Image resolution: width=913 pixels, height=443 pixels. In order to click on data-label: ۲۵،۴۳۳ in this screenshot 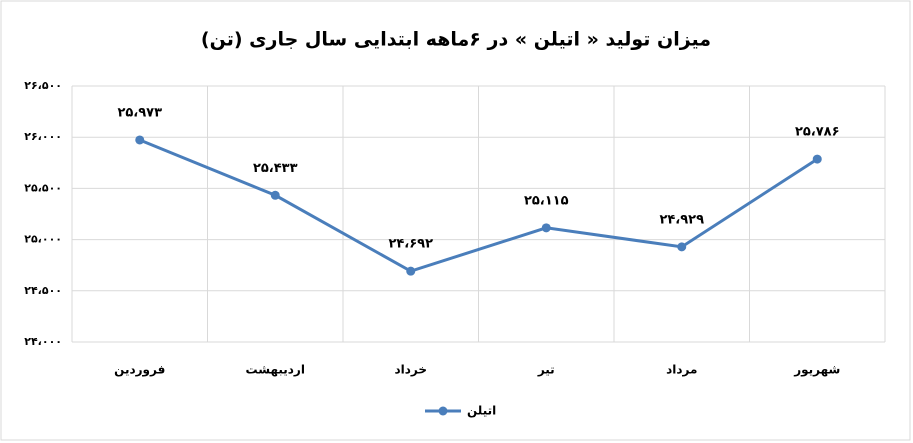, I will do `click(275, 168)`.